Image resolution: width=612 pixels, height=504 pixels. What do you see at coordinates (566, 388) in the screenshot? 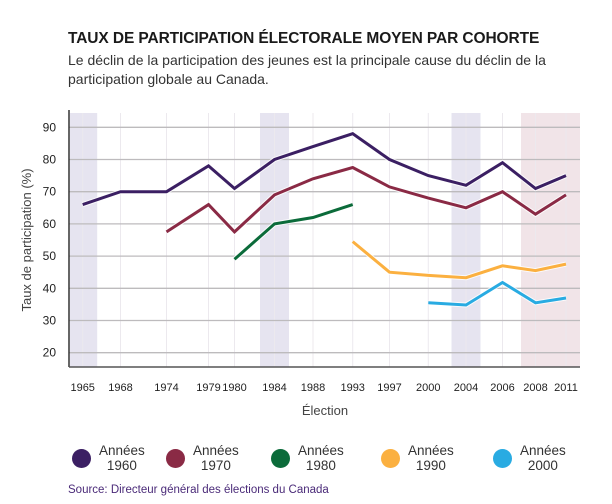
I see `x-tick-label: 2011` at bounding box center [566, 388].